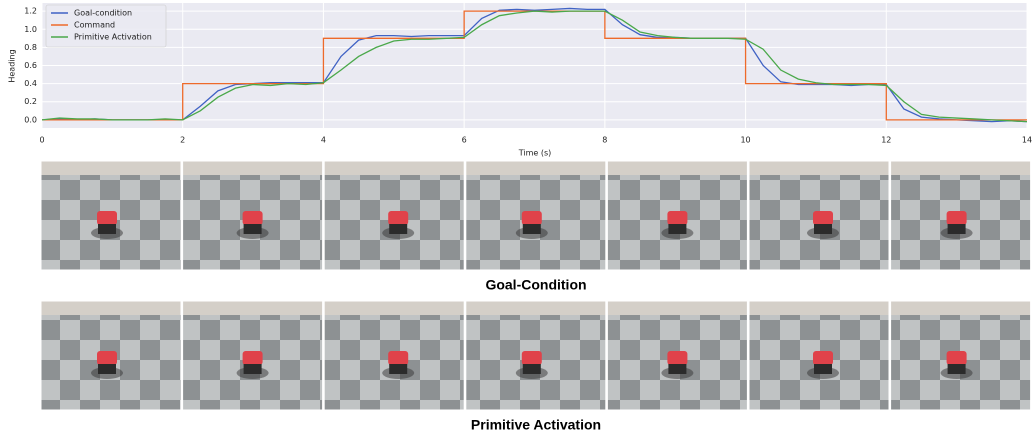 This screenshot has height=436, width=1034. I want to click on row-caption: Primitive Activation, so click(536, 425).